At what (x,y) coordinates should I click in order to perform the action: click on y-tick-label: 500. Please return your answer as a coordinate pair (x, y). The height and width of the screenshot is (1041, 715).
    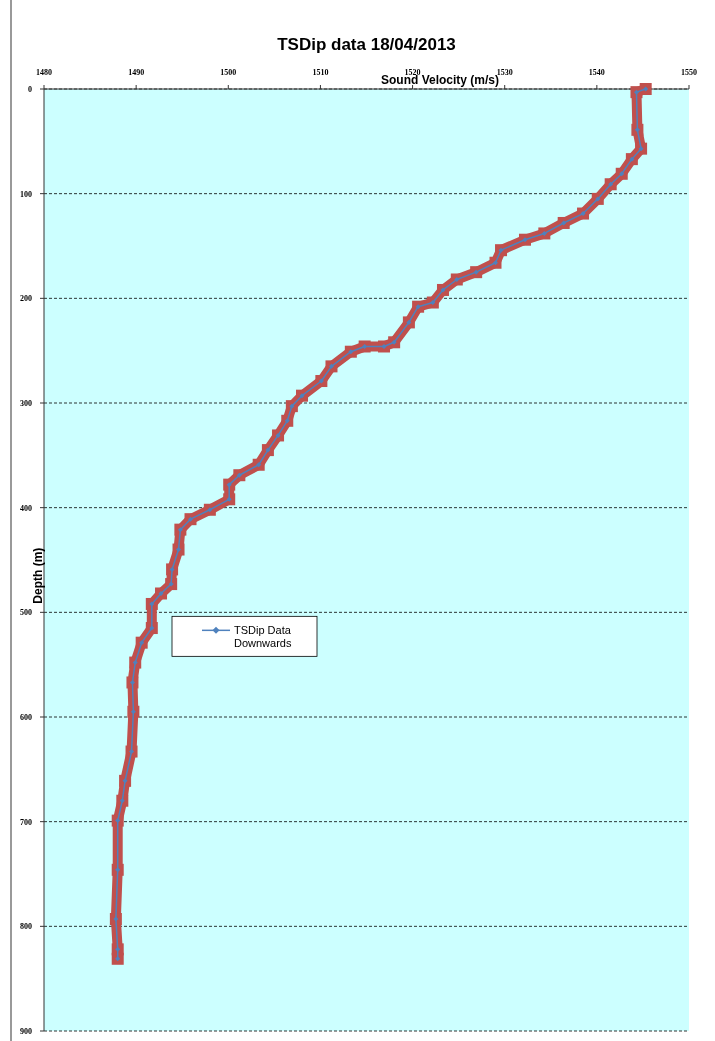
    Looking at the image, I should click on (26, 613).